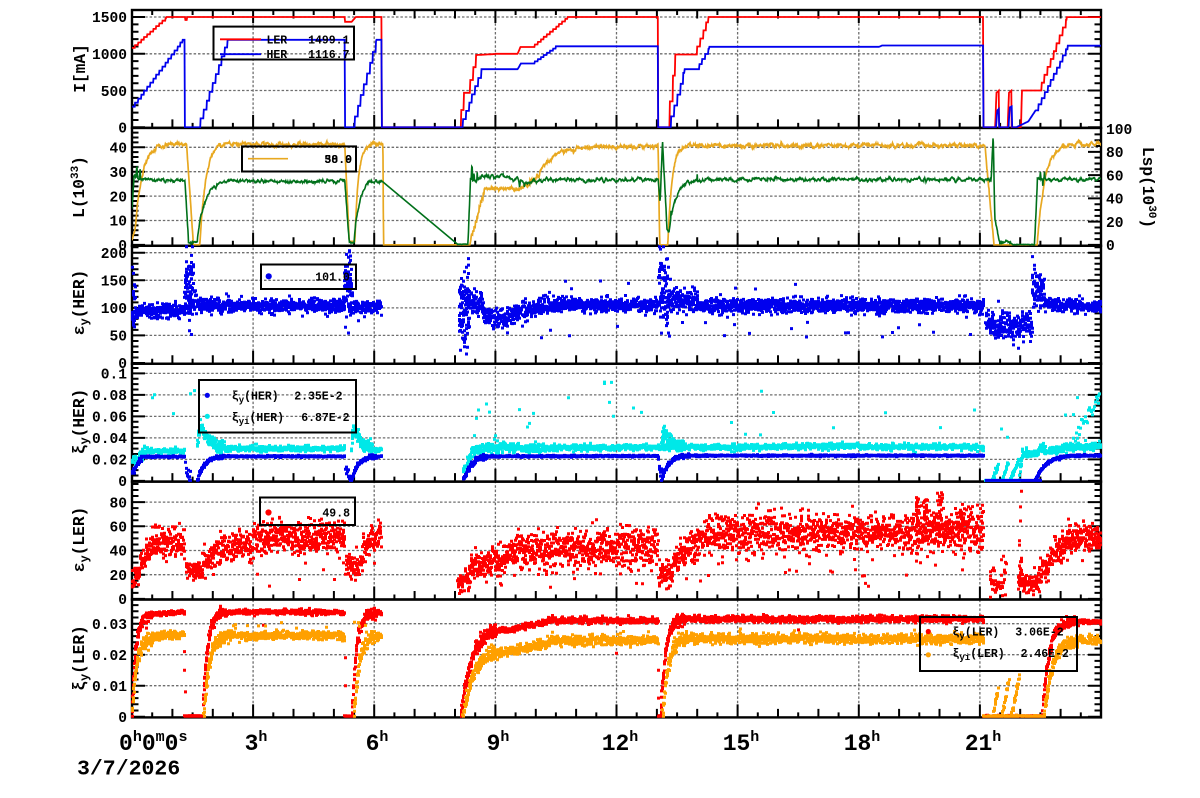 The width and height of the screenshot is (1200, 798). I want to click on svg-text: HER, so click(277, 55).